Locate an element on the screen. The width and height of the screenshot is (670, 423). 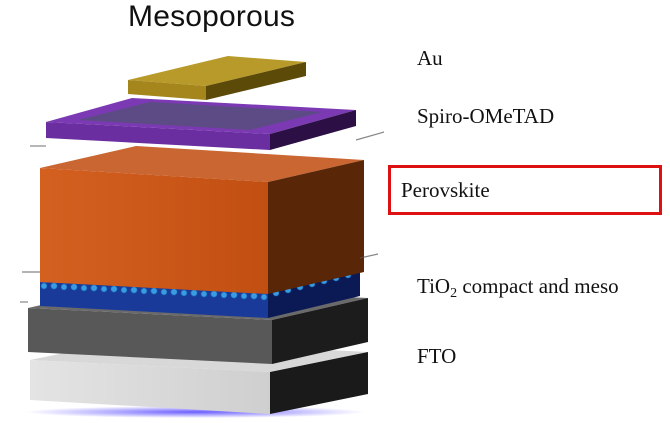
label-tio2: TiO2 compact and meso is located at coordinates (518, 288).